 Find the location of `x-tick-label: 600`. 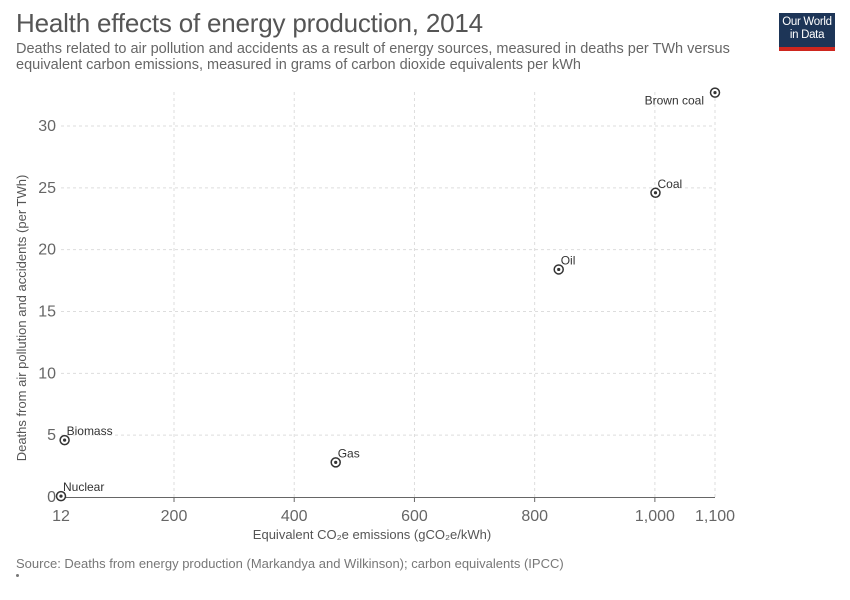

x-tick-label: 600 is located at coordinates (414, 516).